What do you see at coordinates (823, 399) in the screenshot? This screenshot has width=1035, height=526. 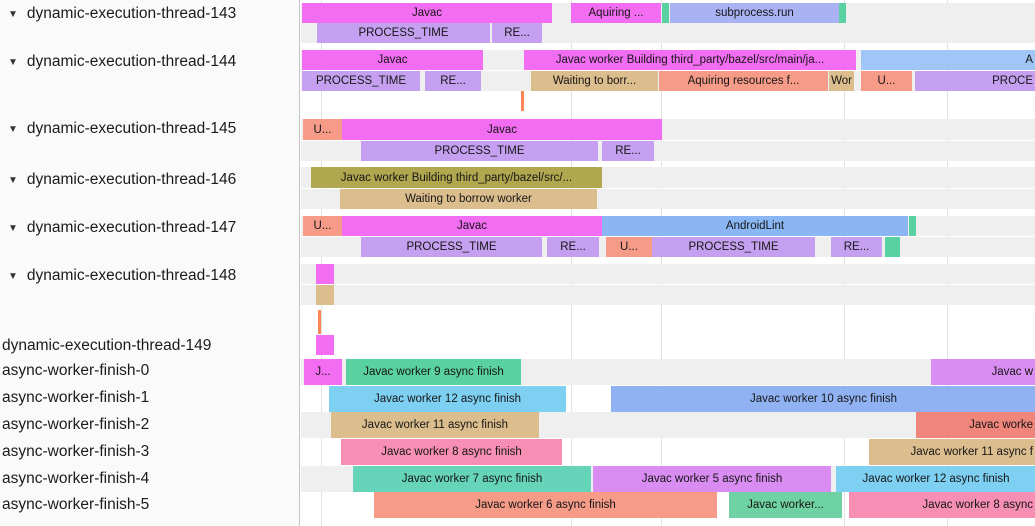 I see `slice: Javac worker 10 async finish` at bounding box center [823, 399].